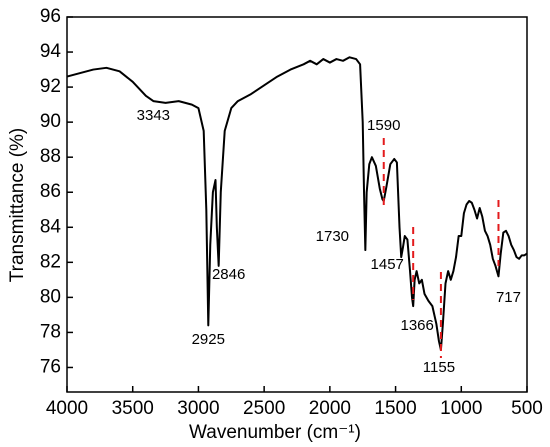  Describe the element at coordinates (50, 331) in the screenshot. I see `y-tick-label: 78` at that location.